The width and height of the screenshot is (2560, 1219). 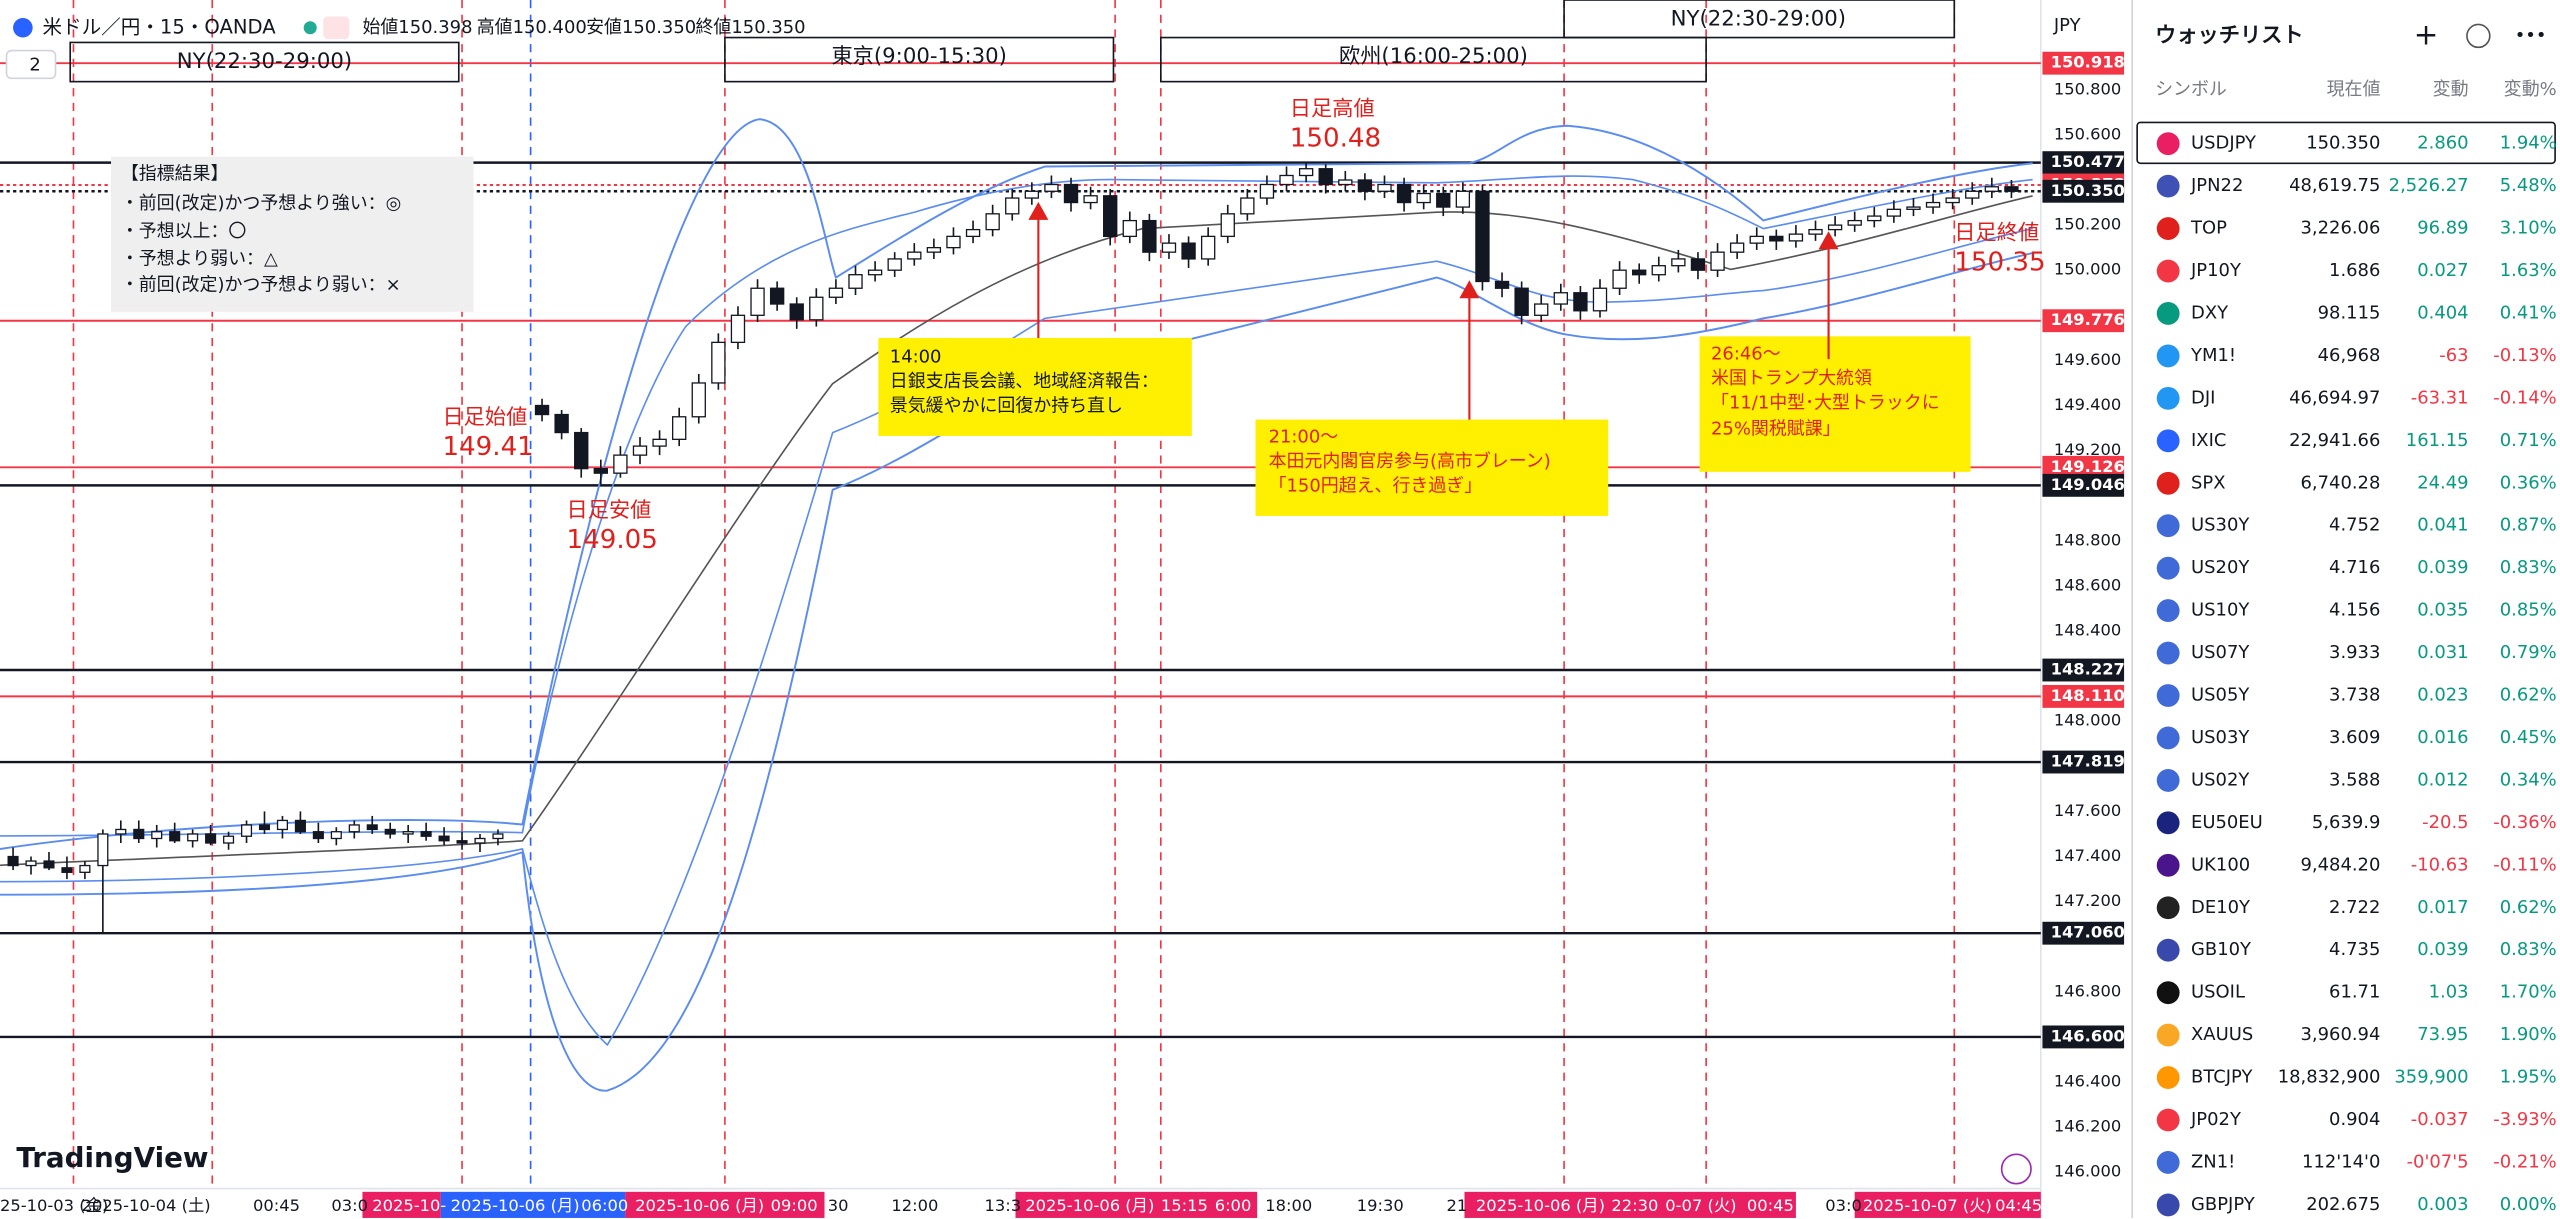 What do you see at coordinates (2354, 992) in the screenshot?
I see `last-price: 61.71` at bounding box center [2354, 992].